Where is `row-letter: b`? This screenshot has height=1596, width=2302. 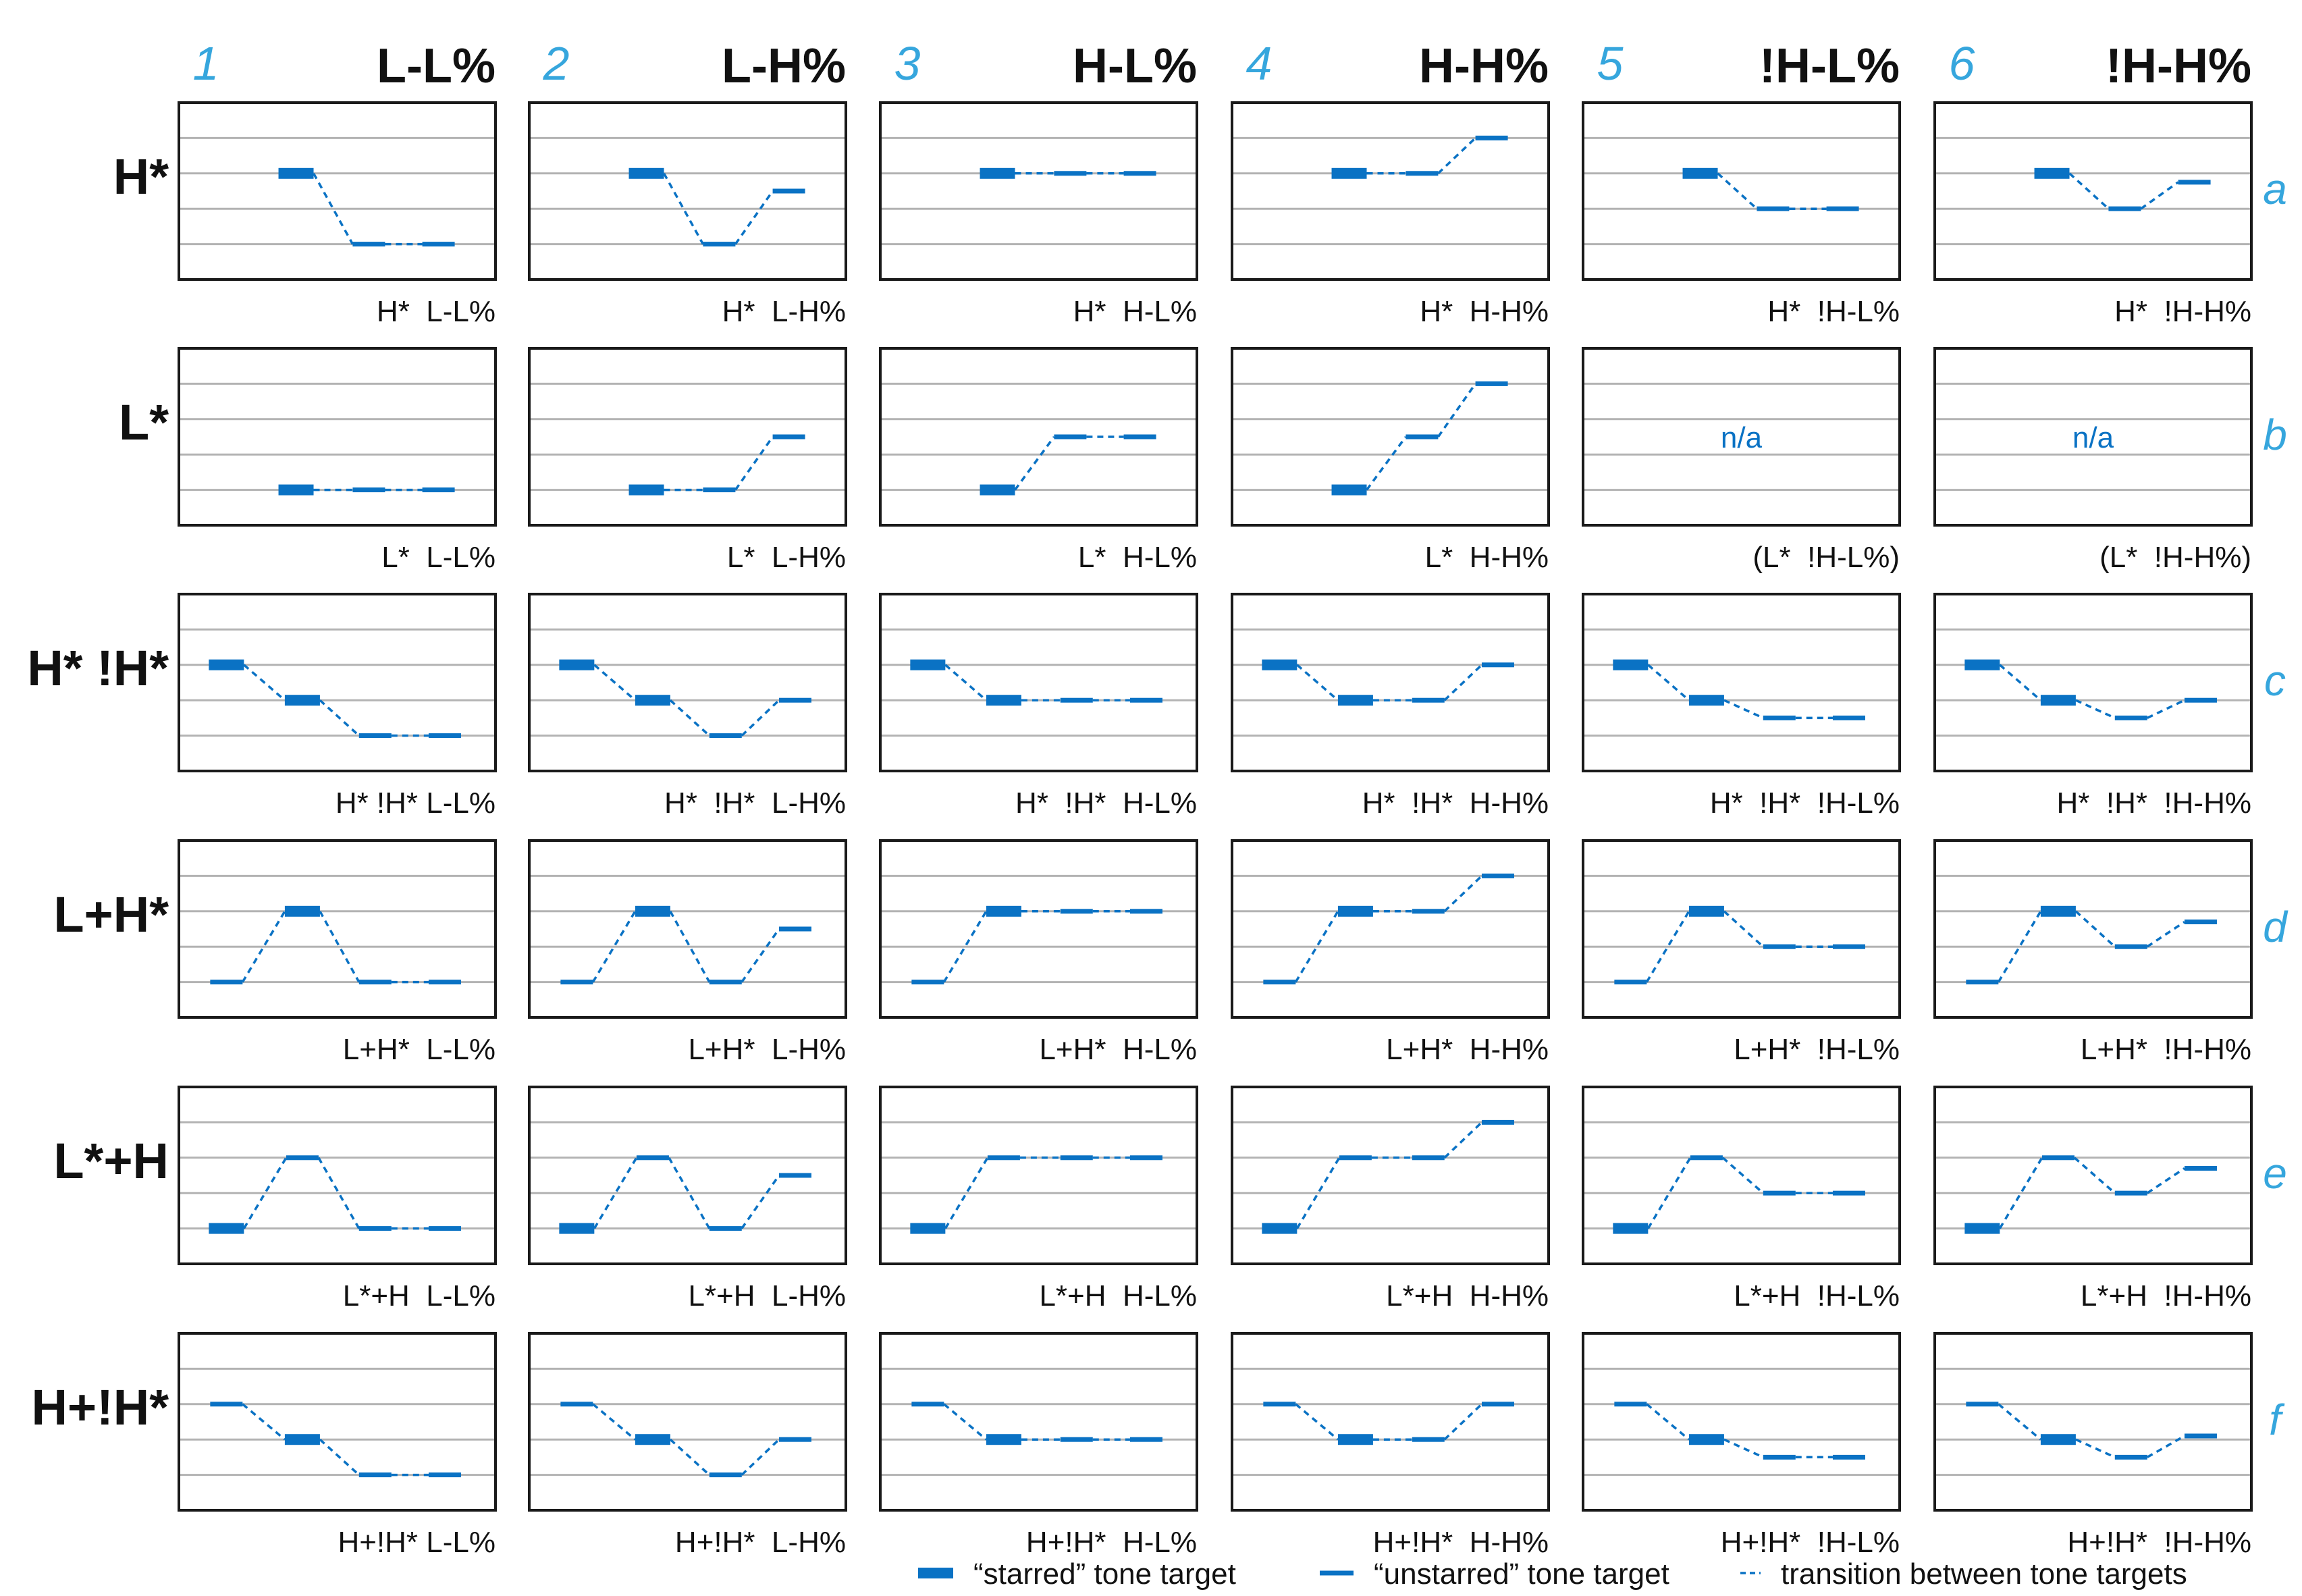
row-letter: b is located at coordinates (2275, 434).